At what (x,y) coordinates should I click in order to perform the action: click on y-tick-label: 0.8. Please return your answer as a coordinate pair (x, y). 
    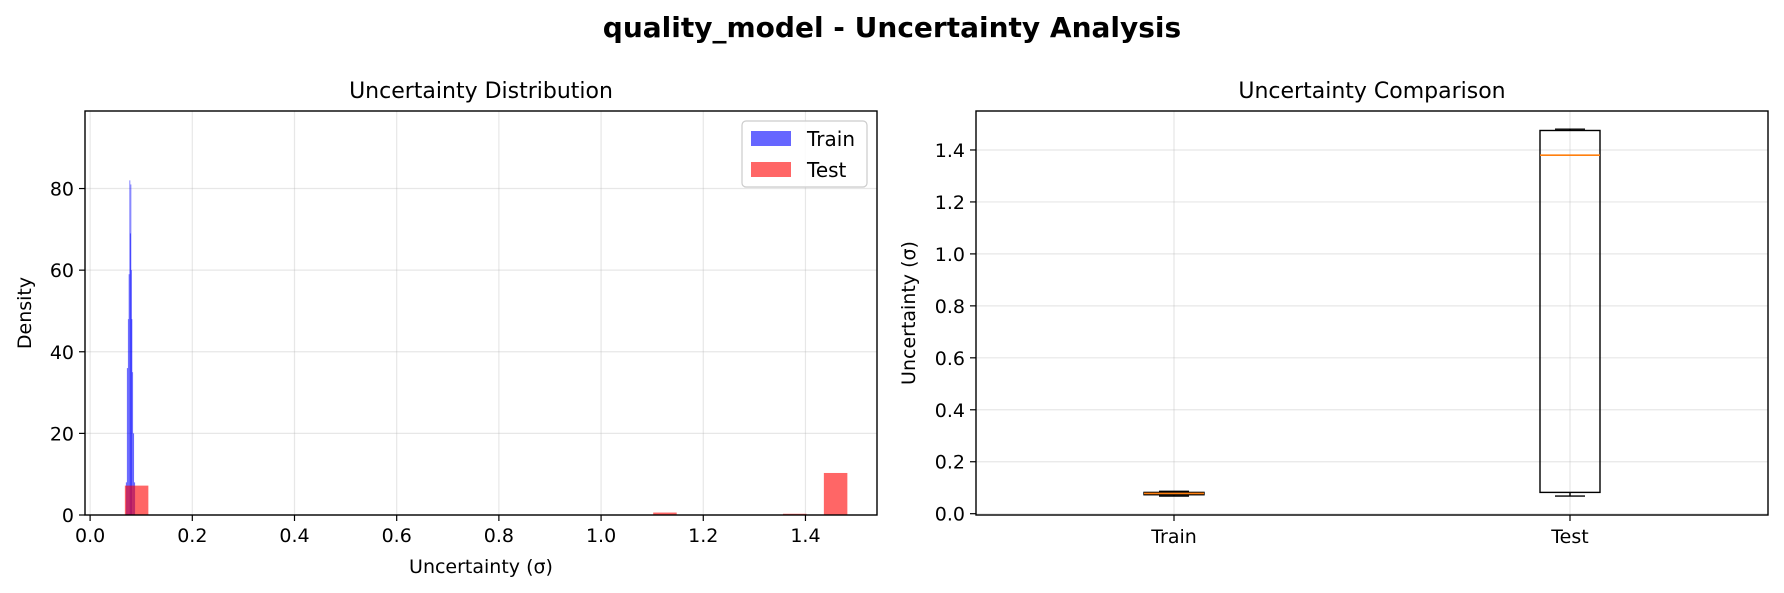
    Looking at the image, I should click on (950, 307).